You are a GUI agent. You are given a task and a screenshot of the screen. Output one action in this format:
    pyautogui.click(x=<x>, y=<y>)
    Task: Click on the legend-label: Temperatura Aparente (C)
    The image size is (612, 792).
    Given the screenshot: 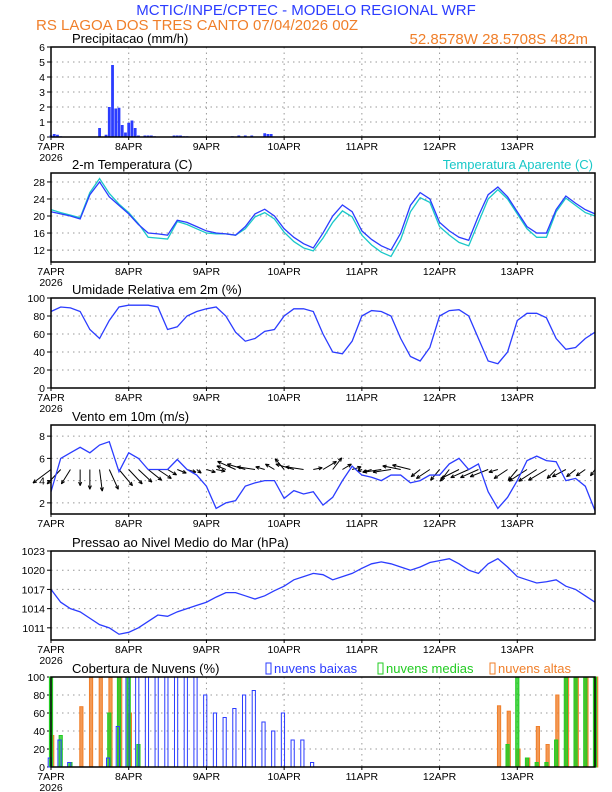 What is the action you would take?
    pyautogui.click(x=518, y=164)
    